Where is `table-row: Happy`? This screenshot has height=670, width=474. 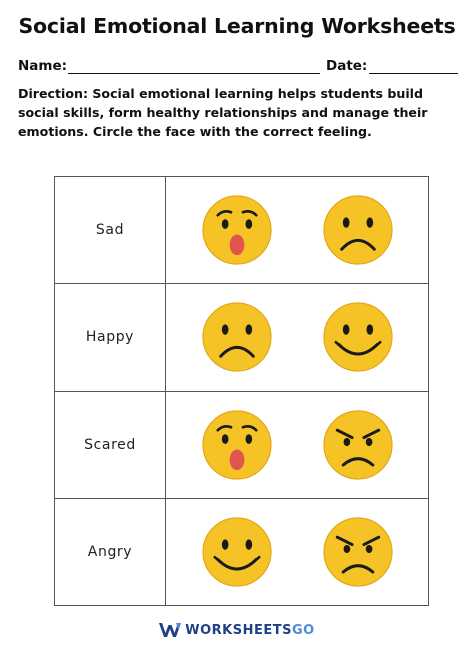
table-row: Happy is located at coordinates (241, 337).